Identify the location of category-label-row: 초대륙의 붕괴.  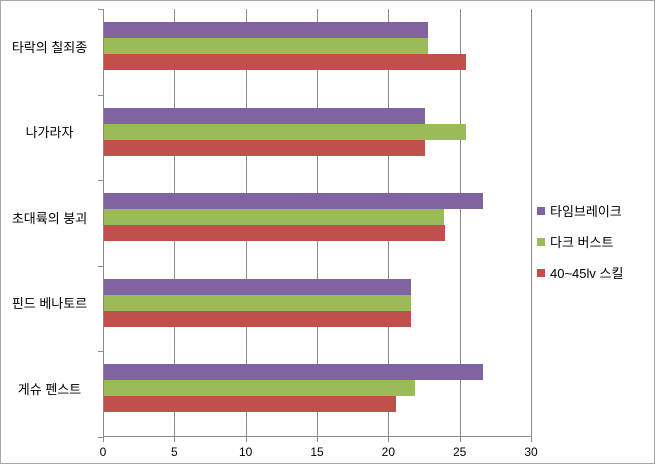
(49, 223).